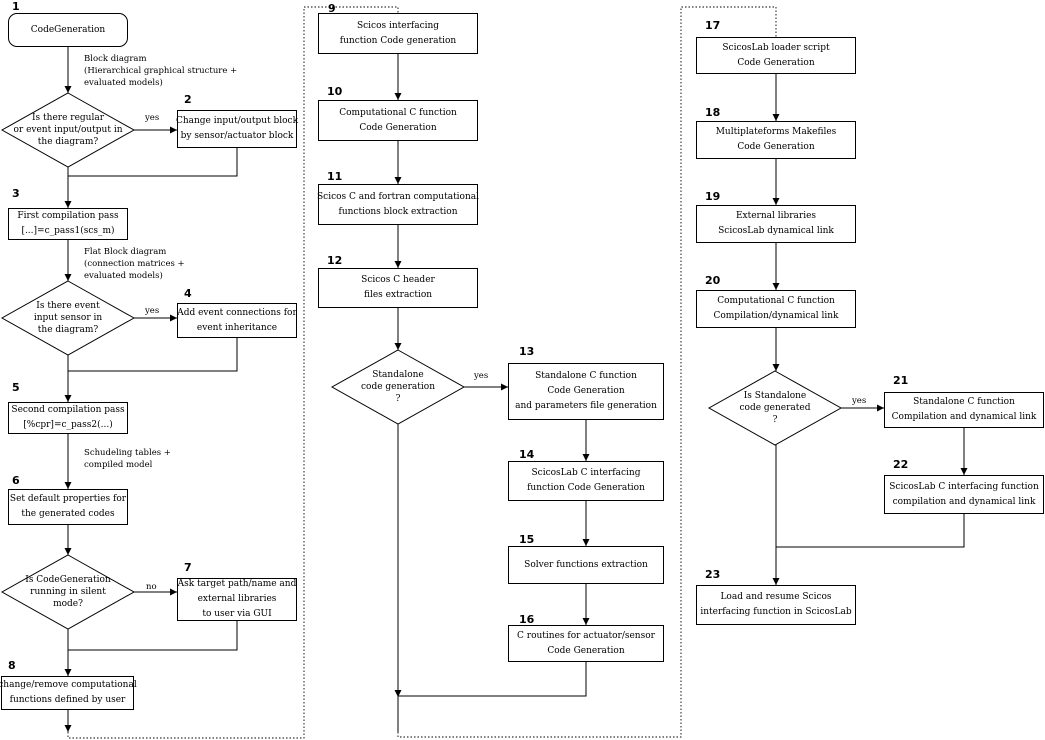 This screenshot has width=1045, height=740. What do you see at coordinates (335, 91) in the screenshot?
I see `step-number: 10` at bounding box center [335, 91].